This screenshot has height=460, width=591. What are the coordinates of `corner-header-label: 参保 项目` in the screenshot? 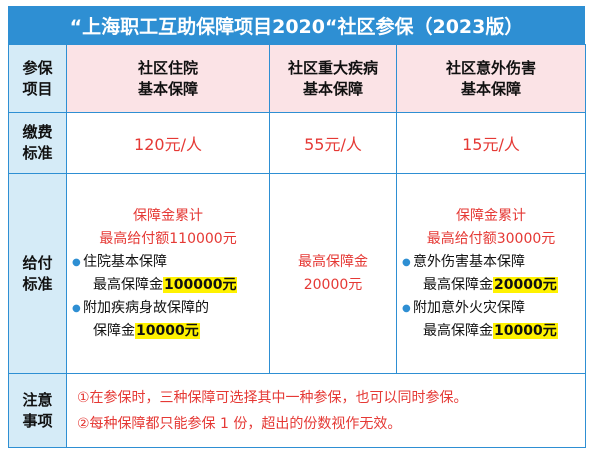 It's located at (37, 78).